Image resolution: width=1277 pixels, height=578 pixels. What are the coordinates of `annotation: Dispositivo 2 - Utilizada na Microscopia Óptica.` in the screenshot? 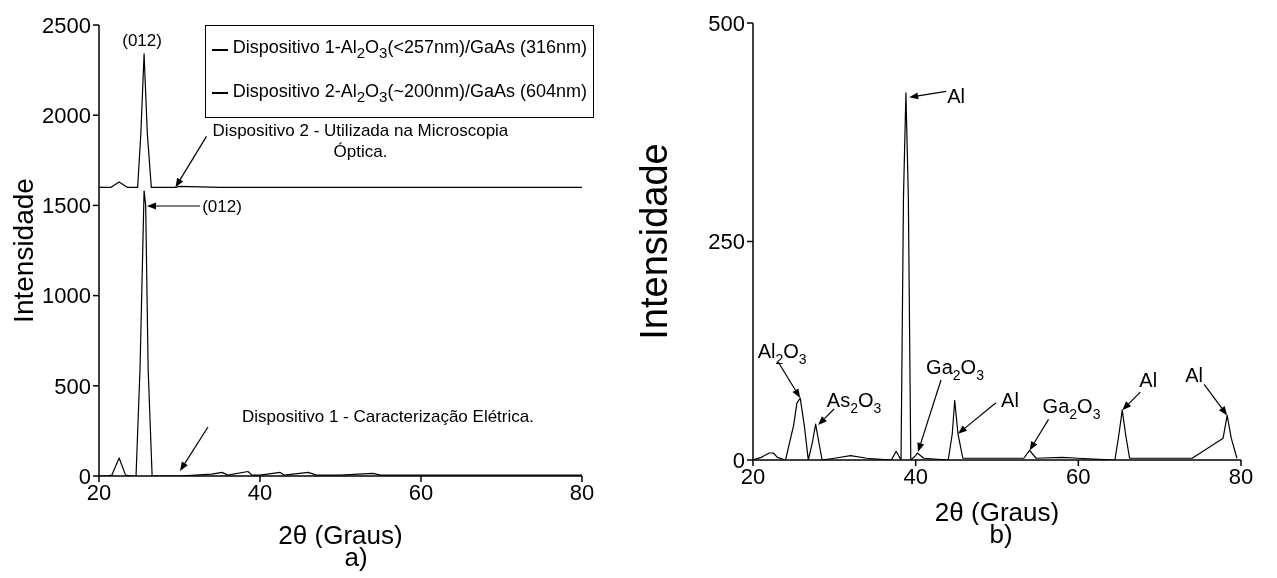 It's located at (360, 140).